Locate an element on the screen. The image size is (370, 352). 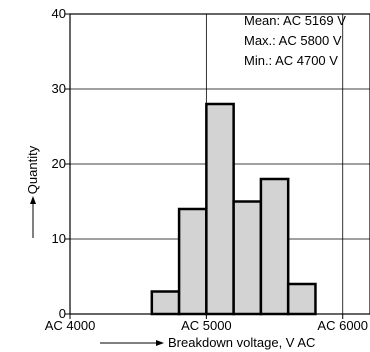
stat-max: Max.: AC 5800 V is located at coordinates (293, 40).